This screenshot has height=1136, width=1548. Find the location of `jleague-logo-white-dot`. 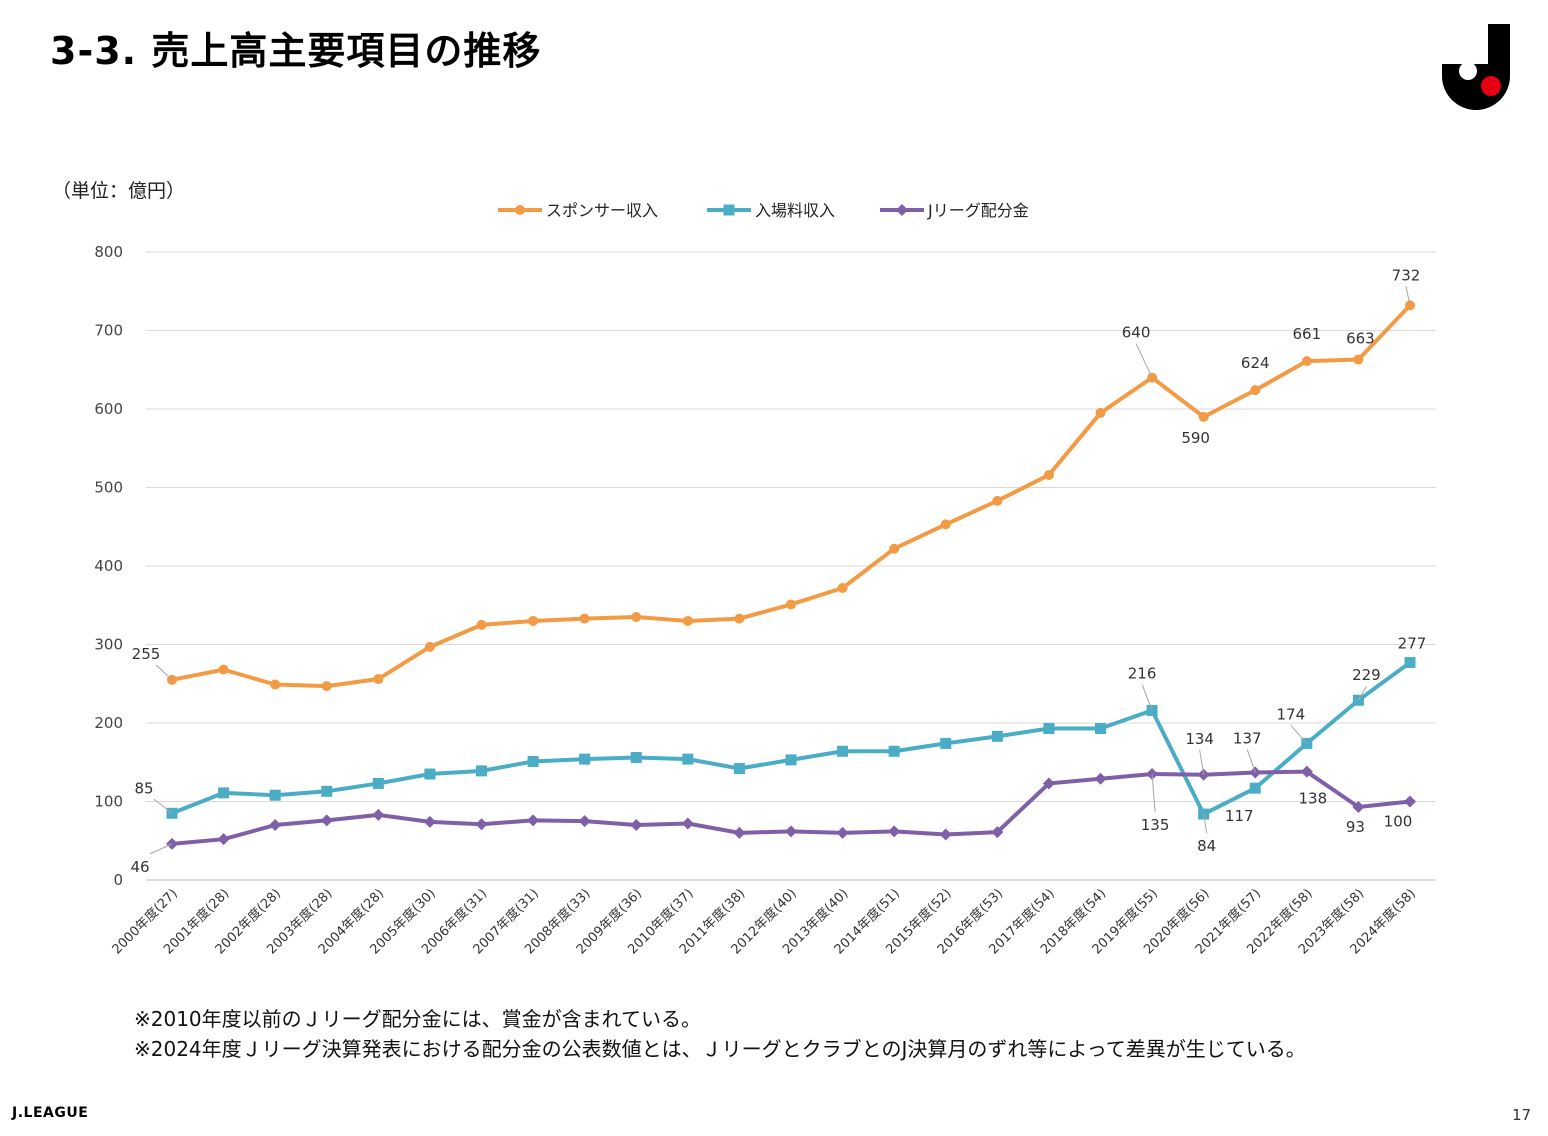

jleague-logo-white-dot is located at coordinates (1468, 71).